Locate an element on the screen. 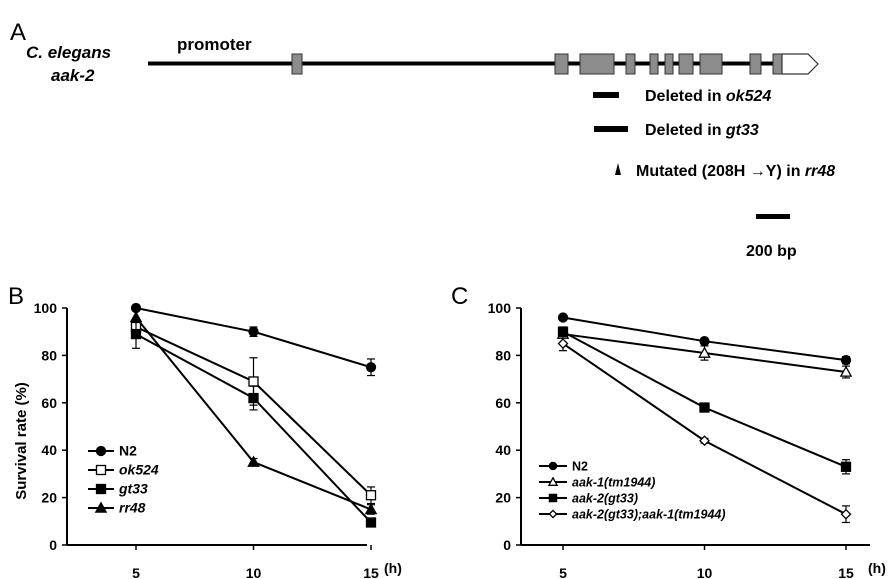 Image resolution: width=896 pixels, height=579 pixels. exons is located at coordinates (537, 64).